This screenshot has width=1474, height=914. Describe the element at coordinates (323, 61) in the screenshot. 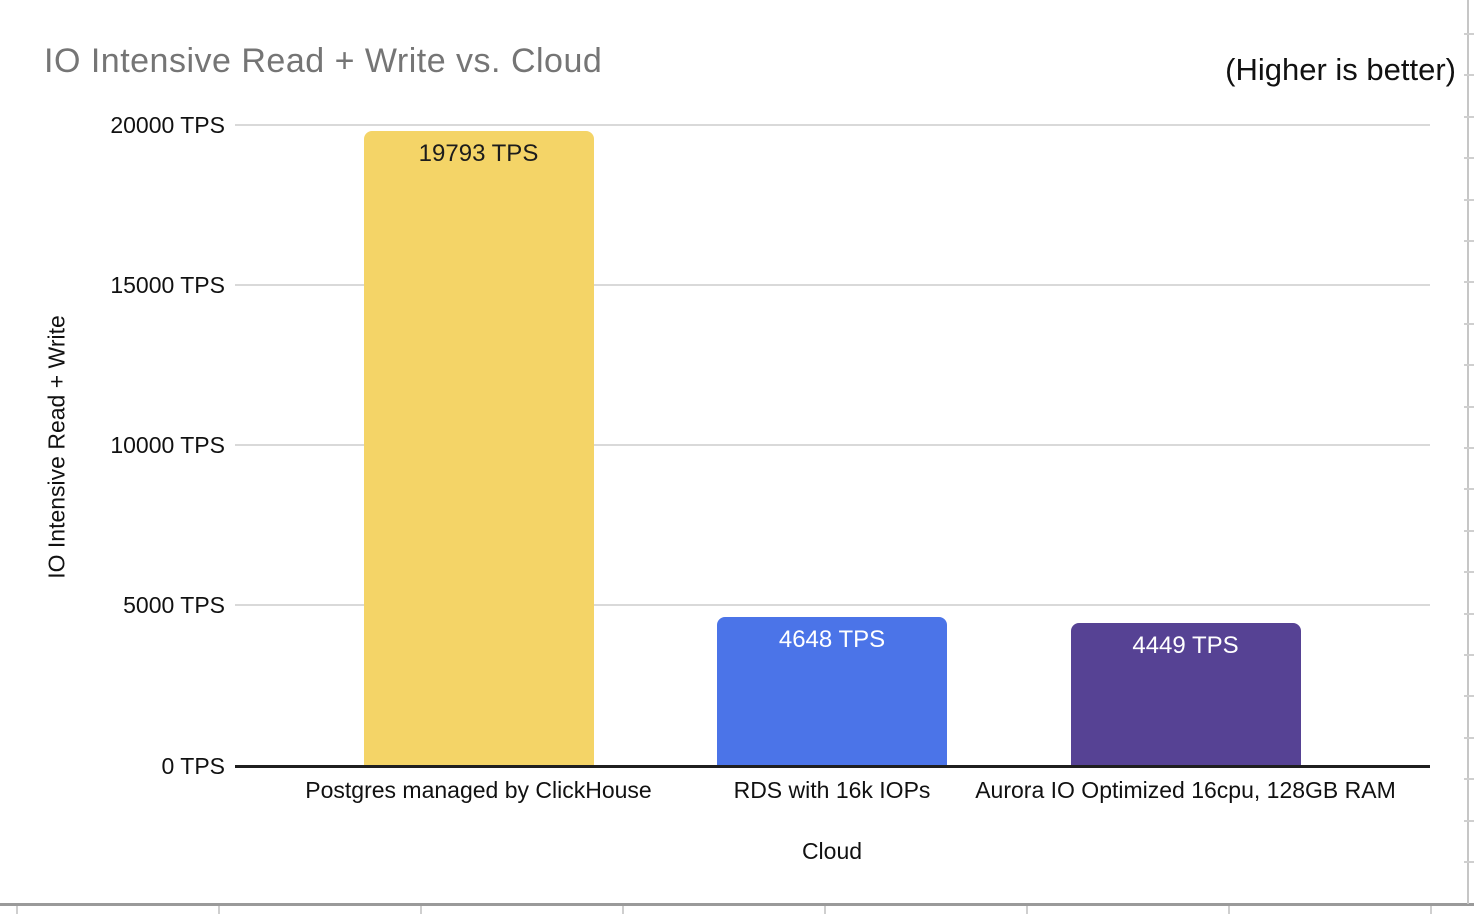

I see `chart-title: IO Intensive Read + Write vs. Cloud` at that location.